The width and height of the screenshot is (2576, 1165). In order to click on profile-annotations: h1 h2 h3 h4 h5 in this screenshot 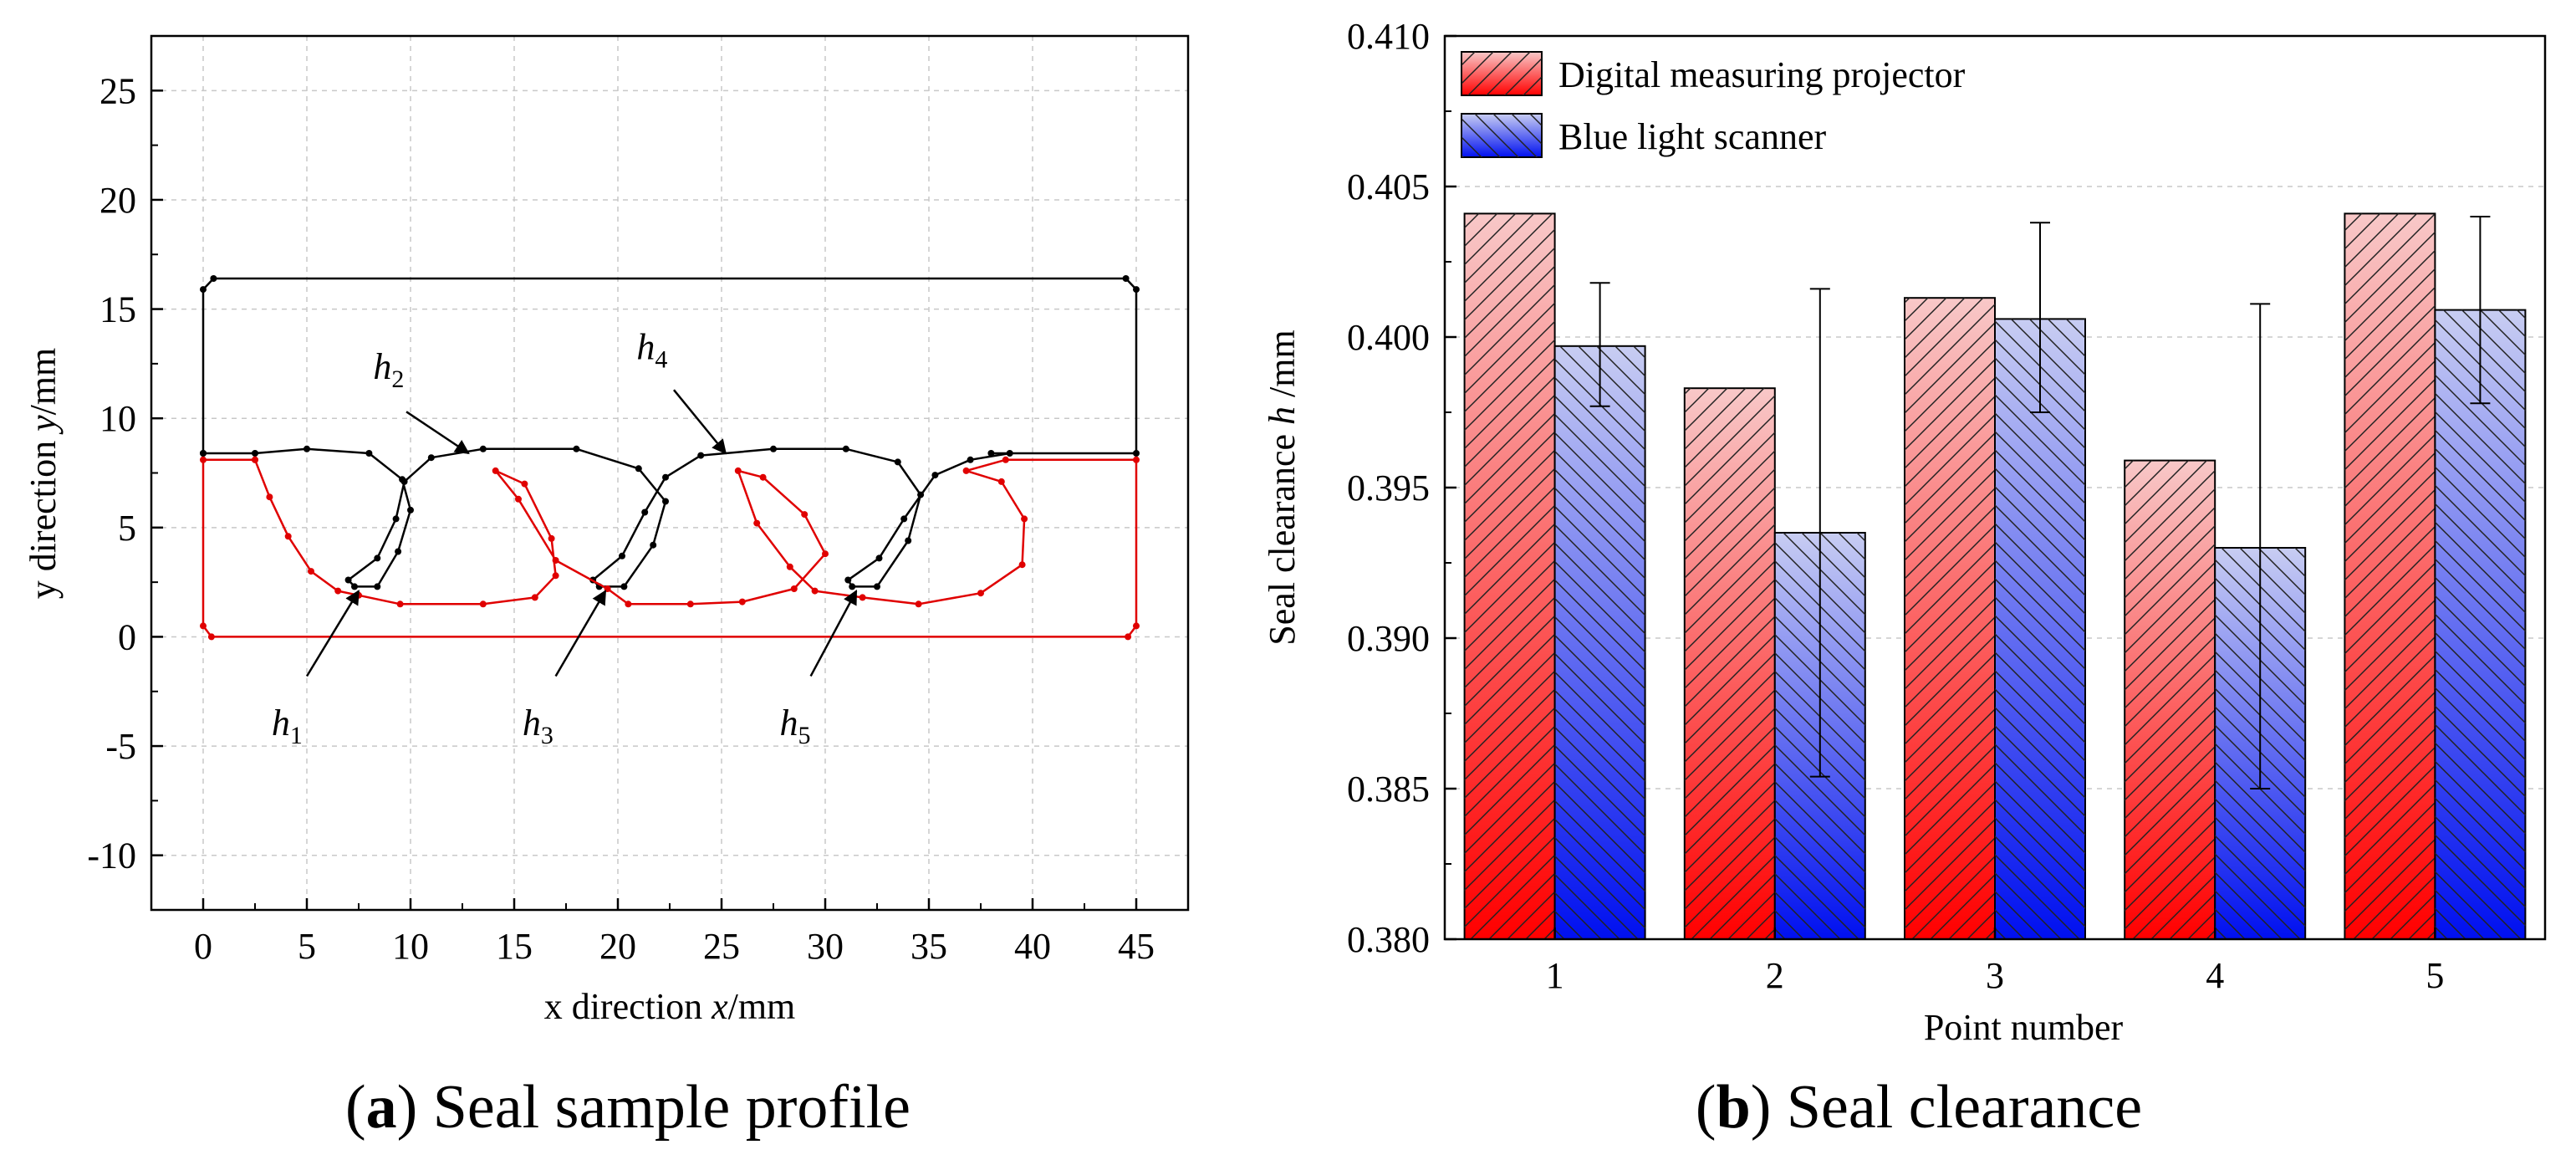, I will do `click(565, 538)`.